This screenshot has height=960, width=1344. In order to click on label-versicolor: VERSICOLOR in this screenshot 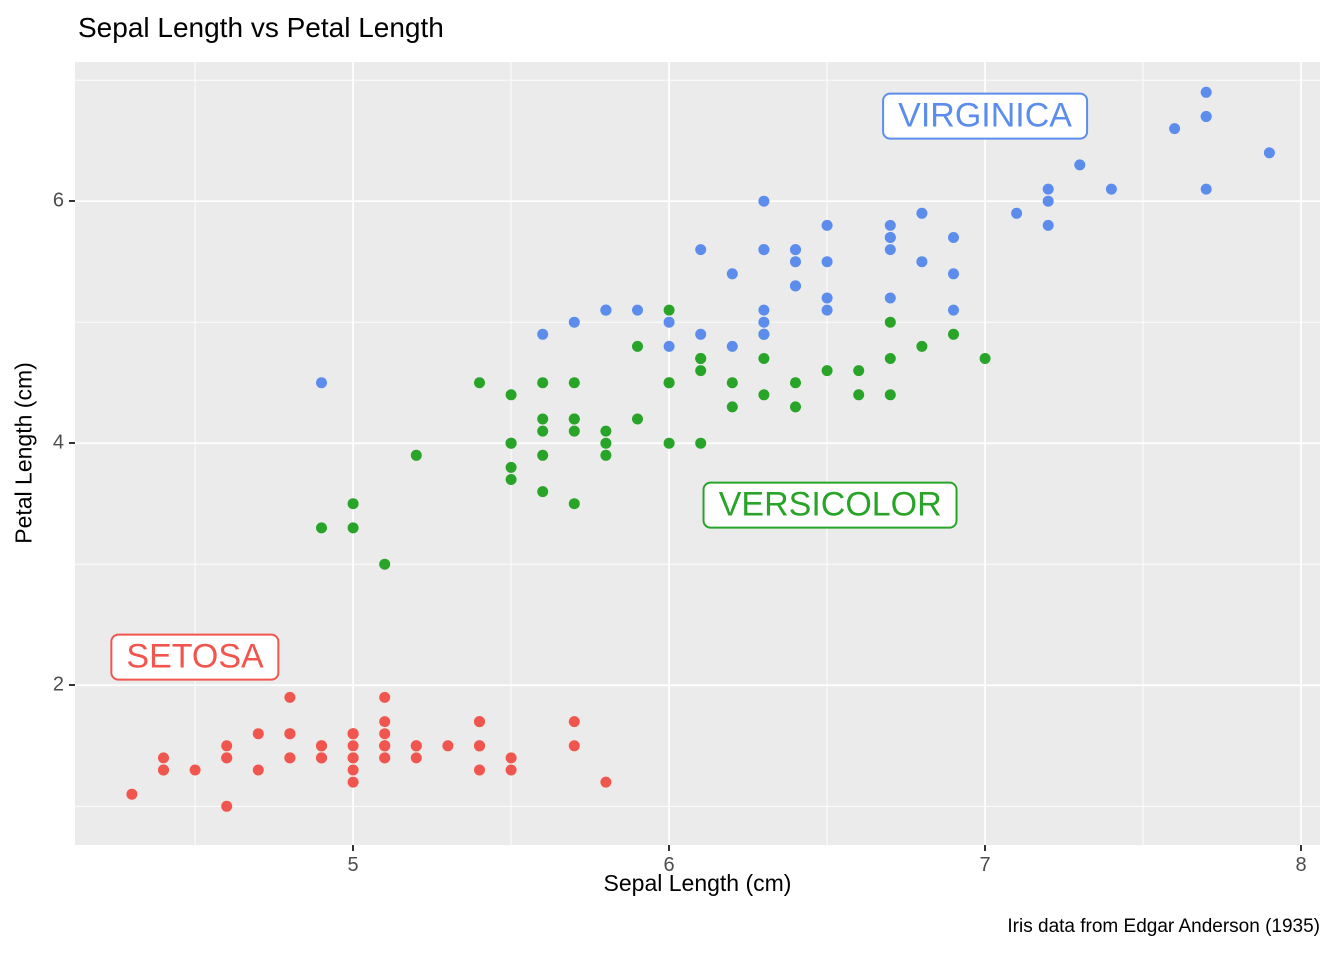, I will do `click(830, 505)`.